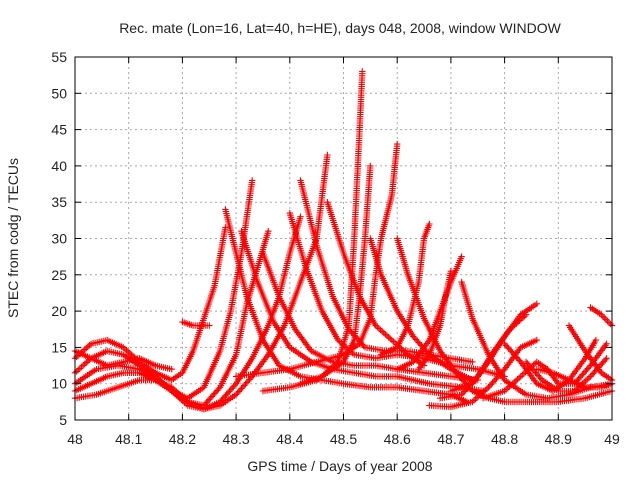  I want to click on y-tick-label: 40, so click(59, 166).